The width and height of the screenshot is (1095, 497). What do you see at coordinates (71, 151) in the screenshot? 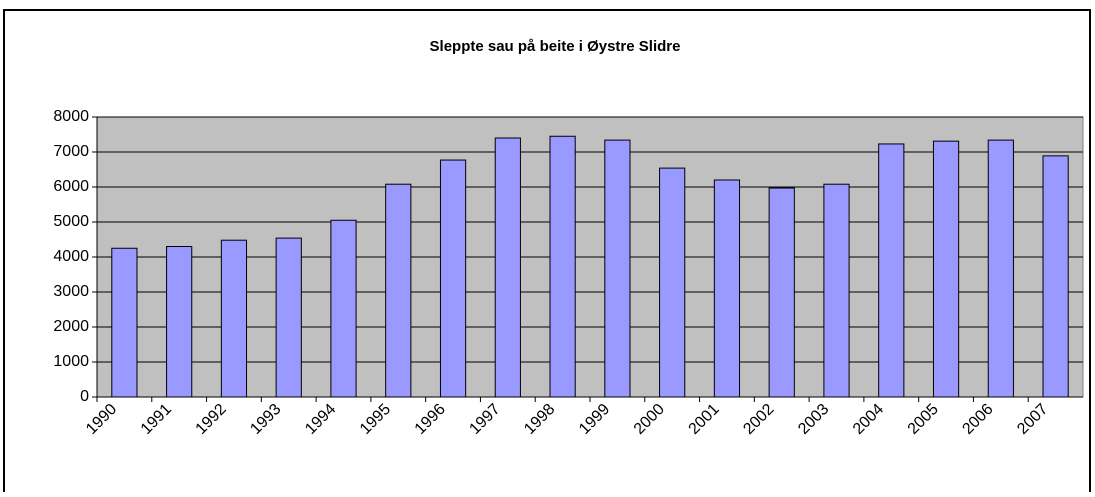
I see `y-tick-label: 7000` at bounding box center [71, 151].